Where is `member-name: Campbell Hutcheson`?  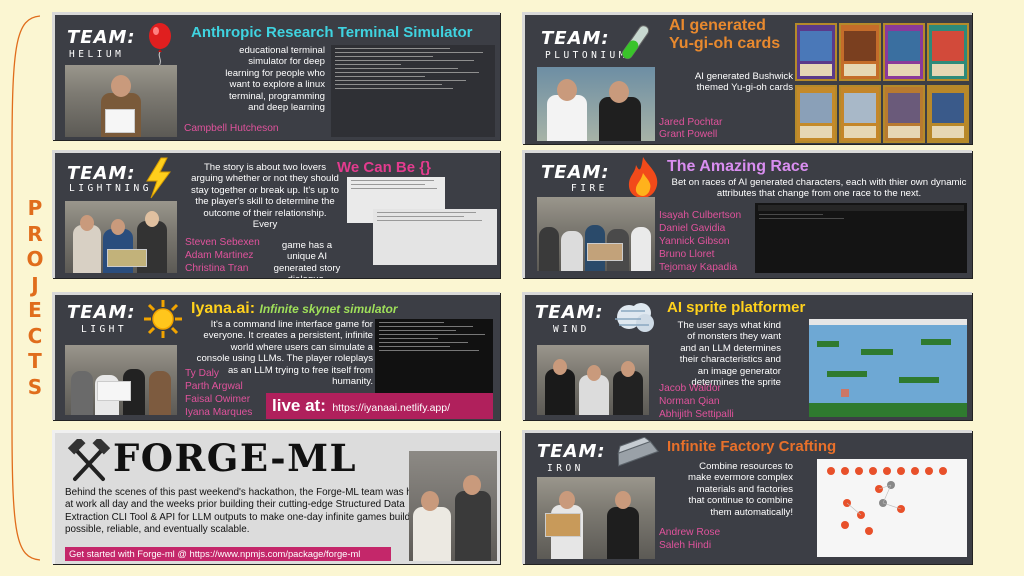
member-name: Campbell Hutcheson is located at coordinates (231, 128).